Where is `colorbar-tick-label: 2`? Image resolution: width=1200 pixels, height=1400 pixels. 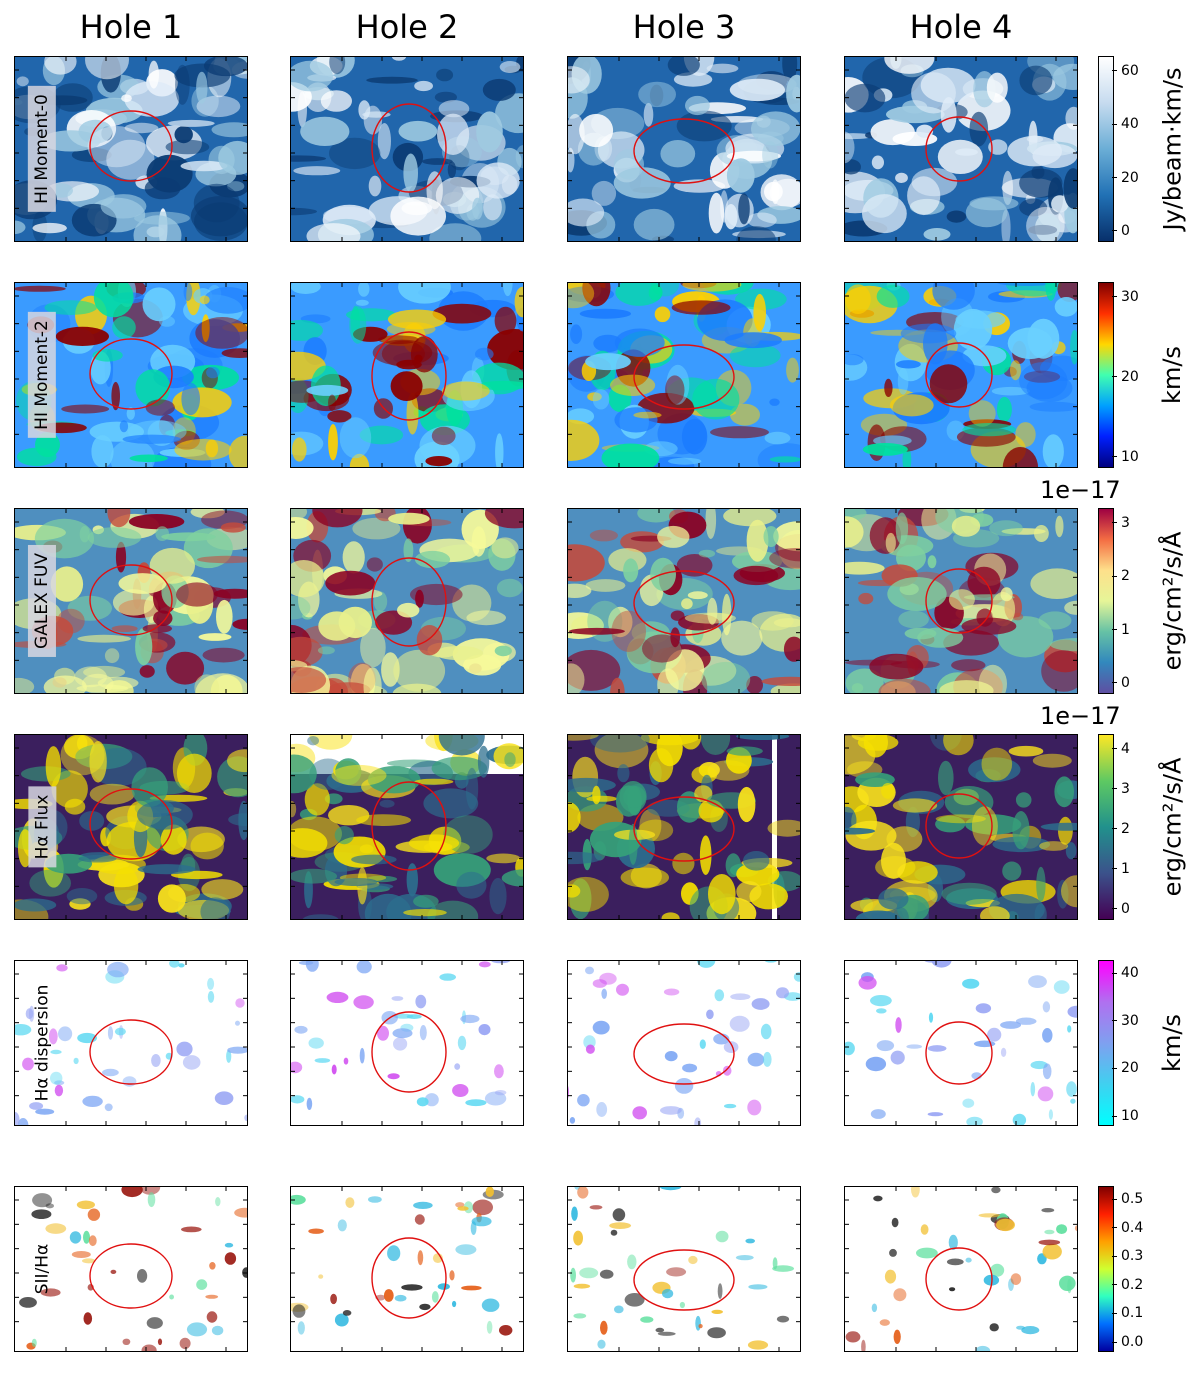
colorbar-tick-label: 2 is located at coordinates (1121, 829).